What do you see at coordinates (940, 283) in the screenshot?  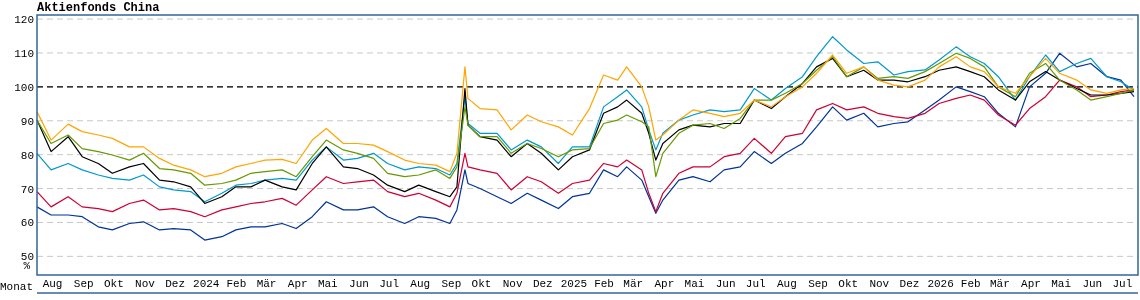 I see `x-tick-label: 2026` at bounding box center [940, 283].